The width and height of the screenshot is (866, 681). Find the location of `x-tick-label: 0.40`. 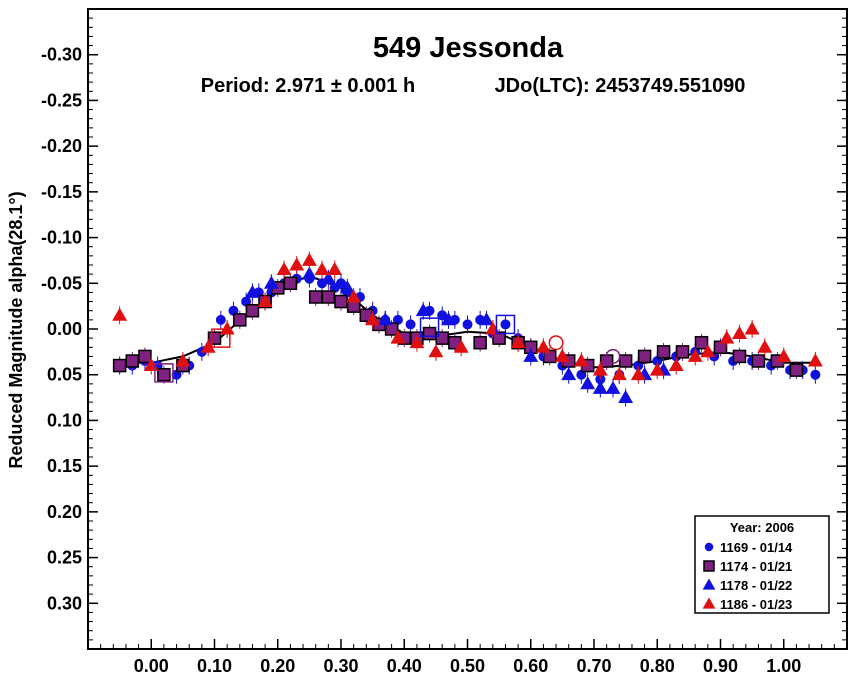

x-tick-label: 0.40 is located at coordinates (404, 666).